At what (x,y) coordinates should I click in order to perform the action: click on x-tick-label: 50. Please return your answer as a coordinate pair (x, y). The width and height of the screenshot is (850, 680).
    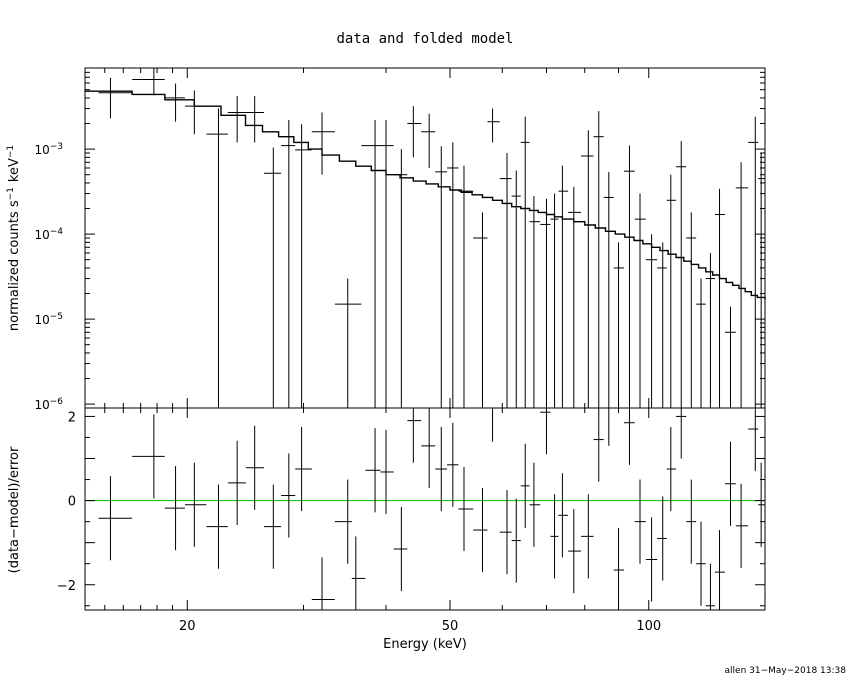
    Looking at the image, I should click on (450, 626).